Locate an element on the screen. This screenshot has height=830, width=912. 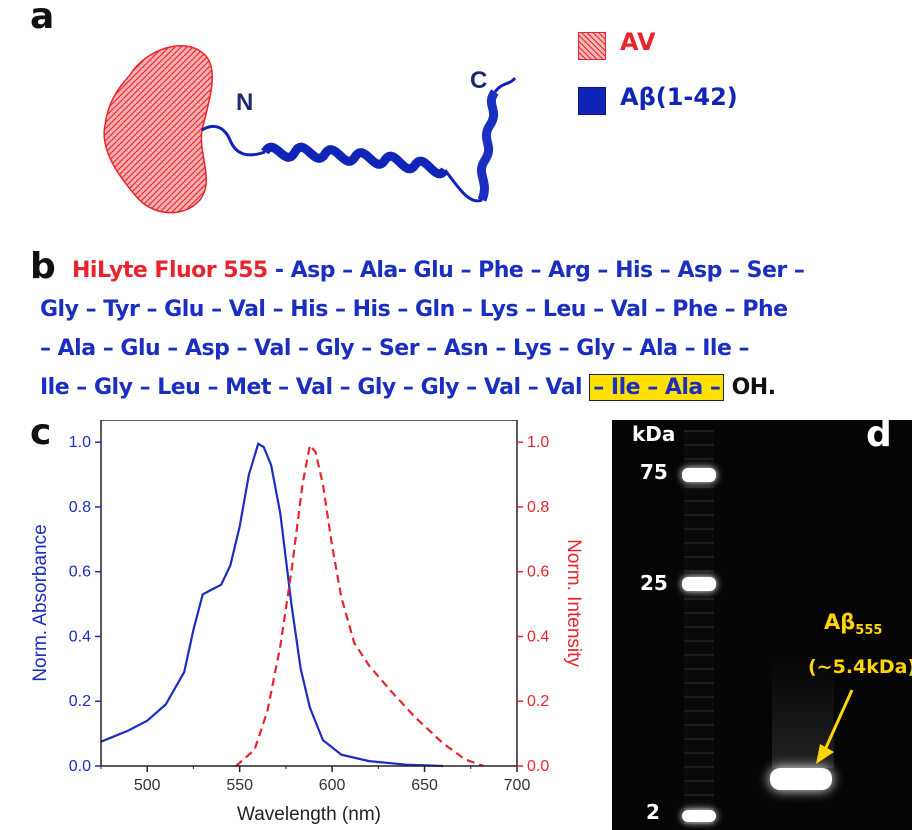
c-terminus-label: C is located at coordinates (478, 80).